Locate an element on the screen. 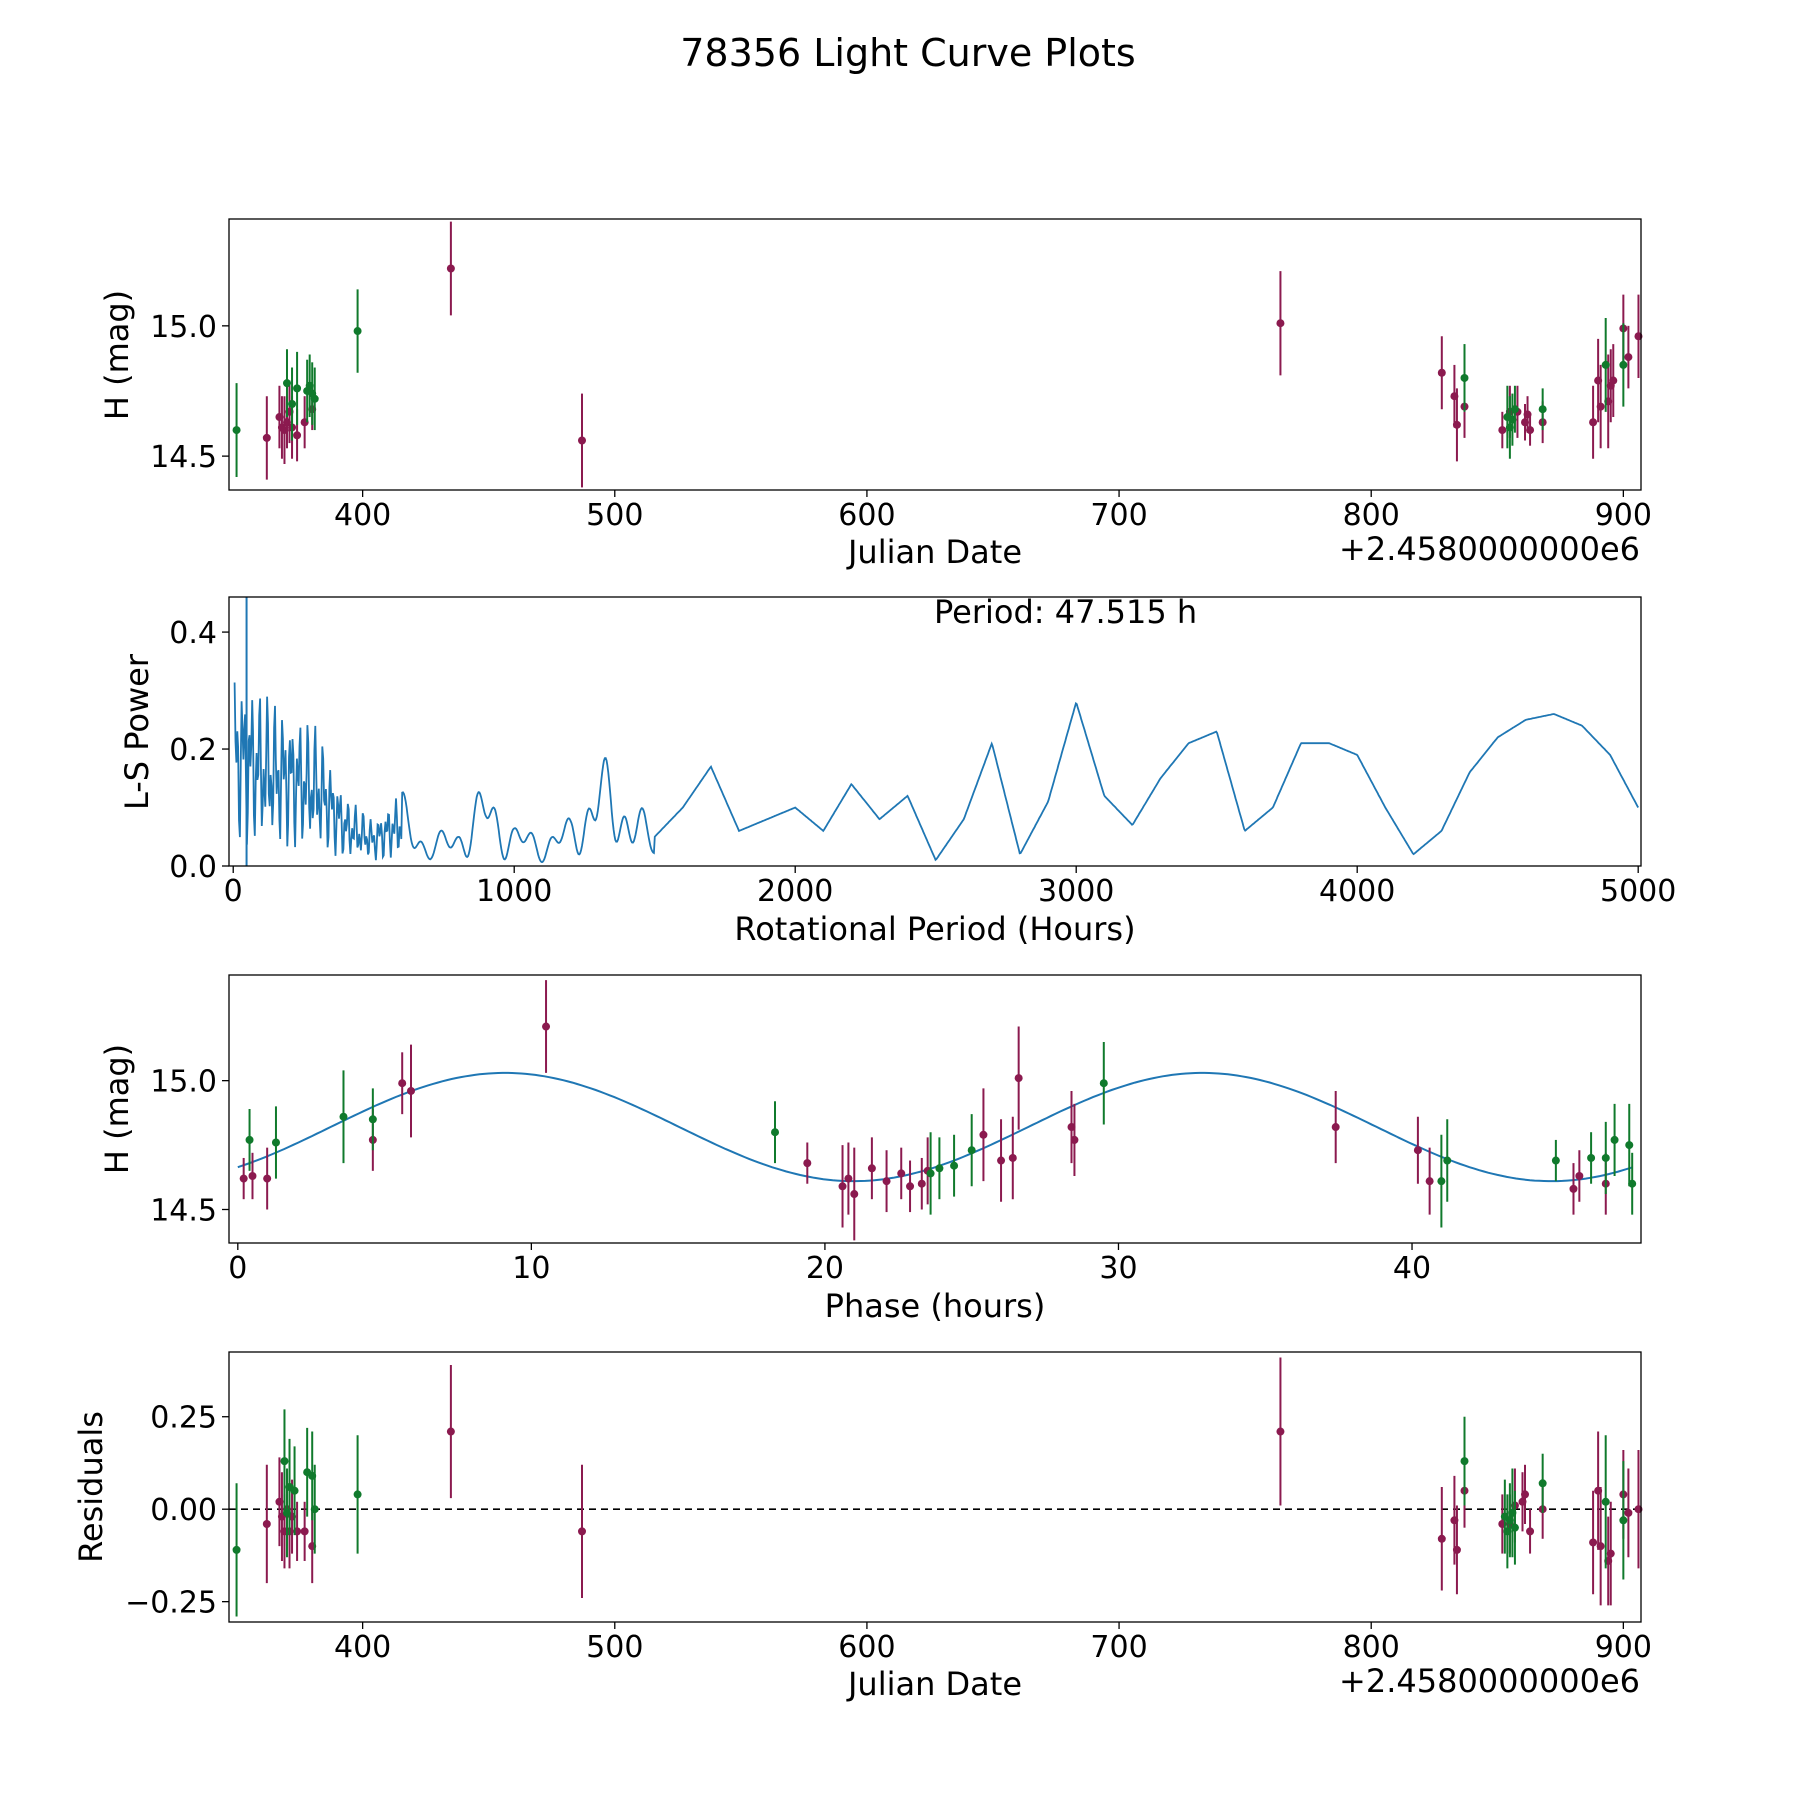 The image size is (1800, 1800). y-tick-label: −0.25 is located at coordinates (171, 1603).